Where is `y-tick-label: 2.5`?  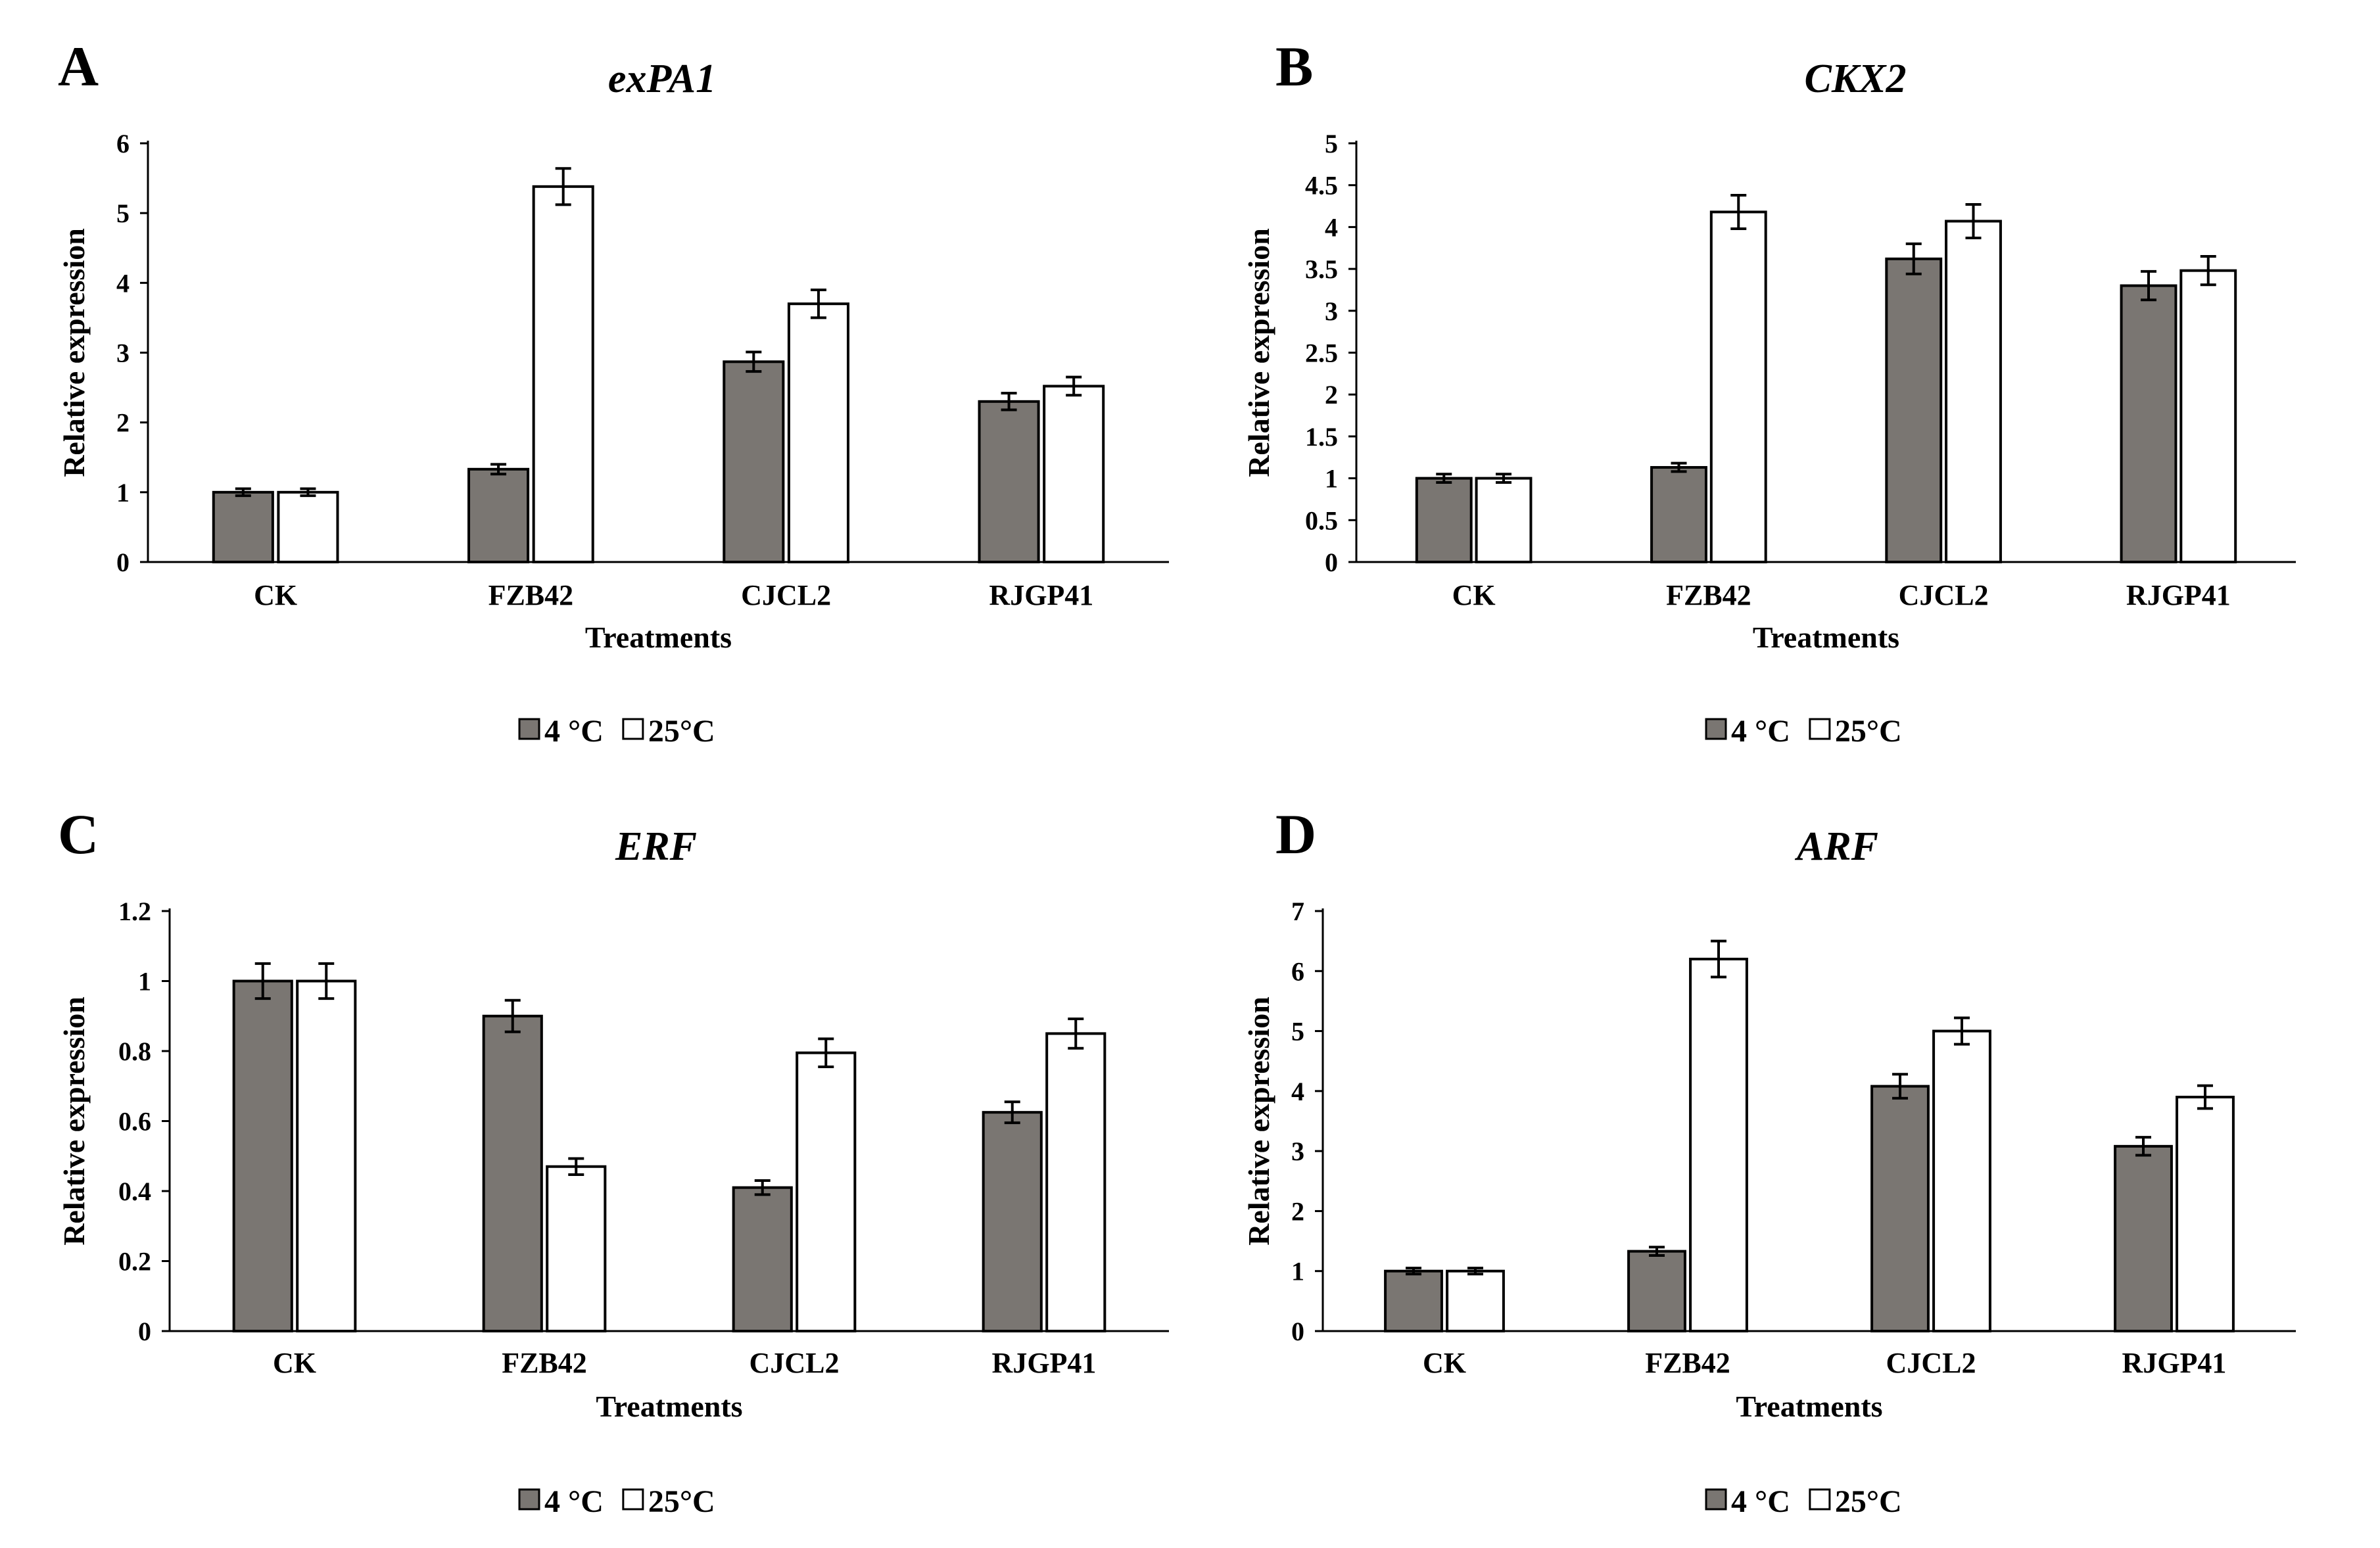 y-tick-label: 2.5 is located at coordinates (1321, 353).